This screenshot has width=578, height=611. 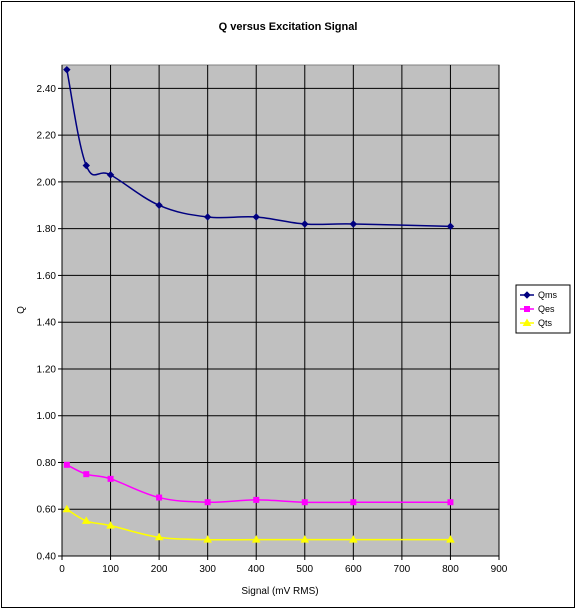 What do you see at coordinates (47, 369) in the screenshot?
I see `y-tick-label: 1.20` at bounding box center [47, 369].